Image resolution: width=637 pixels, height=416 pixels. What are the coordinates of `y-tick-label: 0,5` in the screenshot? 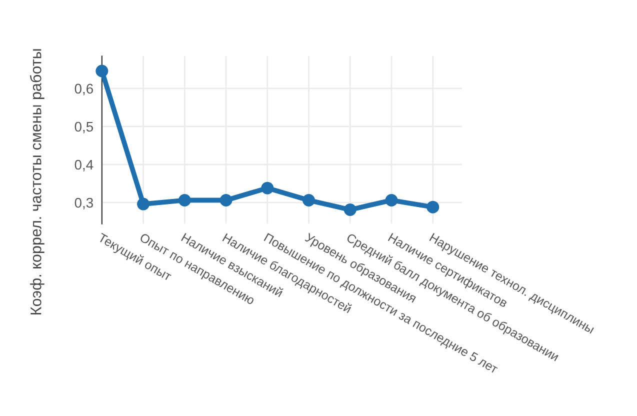 It's located at (84, 128).